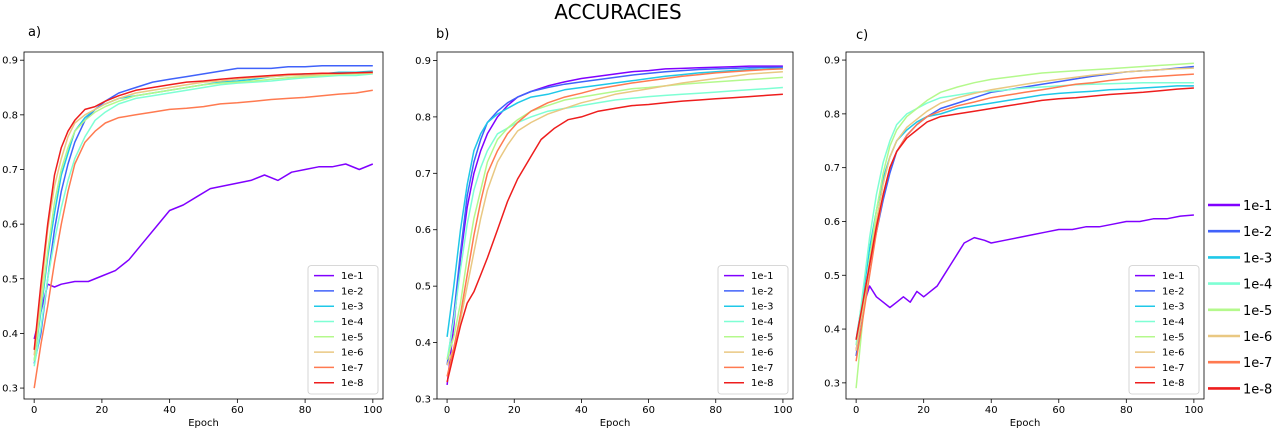 The height and width of the screenshot is (437, 1276). I want to click on figure-title: ACCURACIES, so click(618, 12).